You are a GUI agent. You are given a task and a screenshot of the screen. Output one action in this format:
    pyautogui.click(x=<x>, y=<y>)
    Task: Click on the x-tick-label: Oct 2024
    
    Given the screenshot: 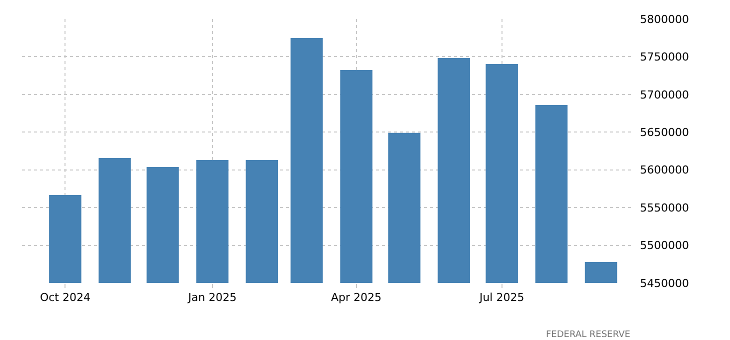 What is the action you would take?
    pyautogui.click(x=65, y=297)
    